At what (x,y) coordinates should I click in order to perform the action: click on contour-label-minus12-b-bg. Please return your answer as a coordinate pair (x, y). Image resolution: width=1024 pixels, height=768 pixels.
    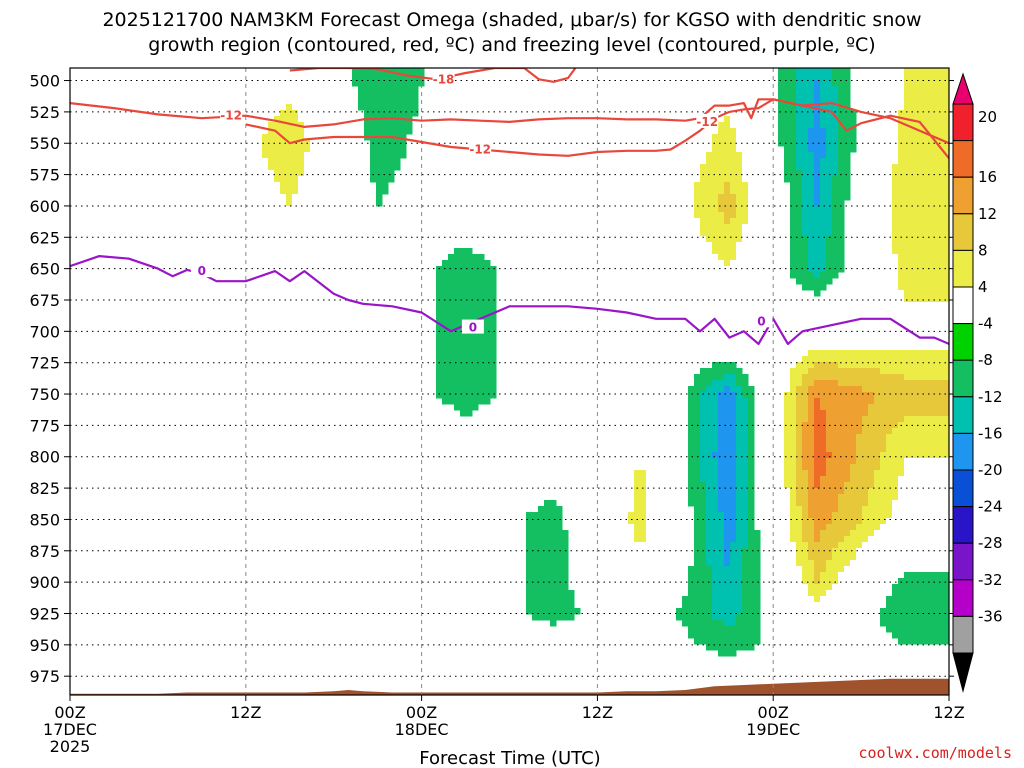
    Looking at the image, I should click on (480, 148).